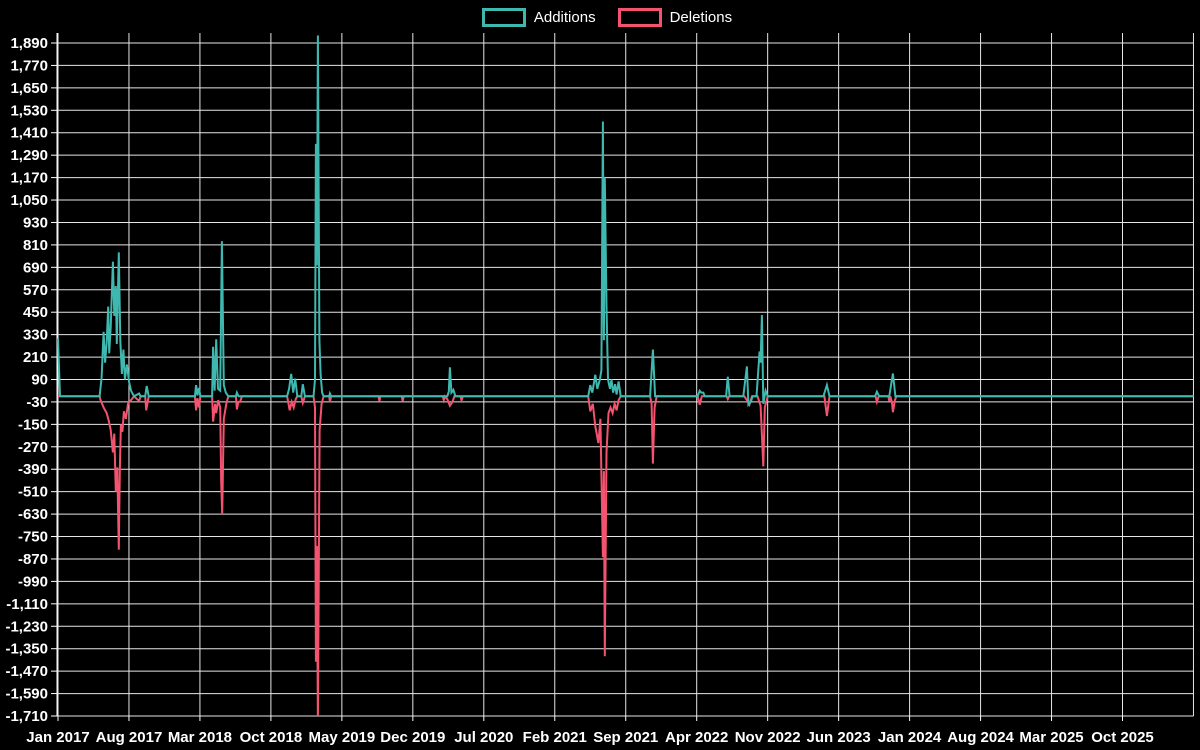 Image resolution: width=1200 pixels, height=750 pixels. Describe the element at coordinates (129, 737) in the screenshot. I see `svg-text: Aug 2017` at that location.